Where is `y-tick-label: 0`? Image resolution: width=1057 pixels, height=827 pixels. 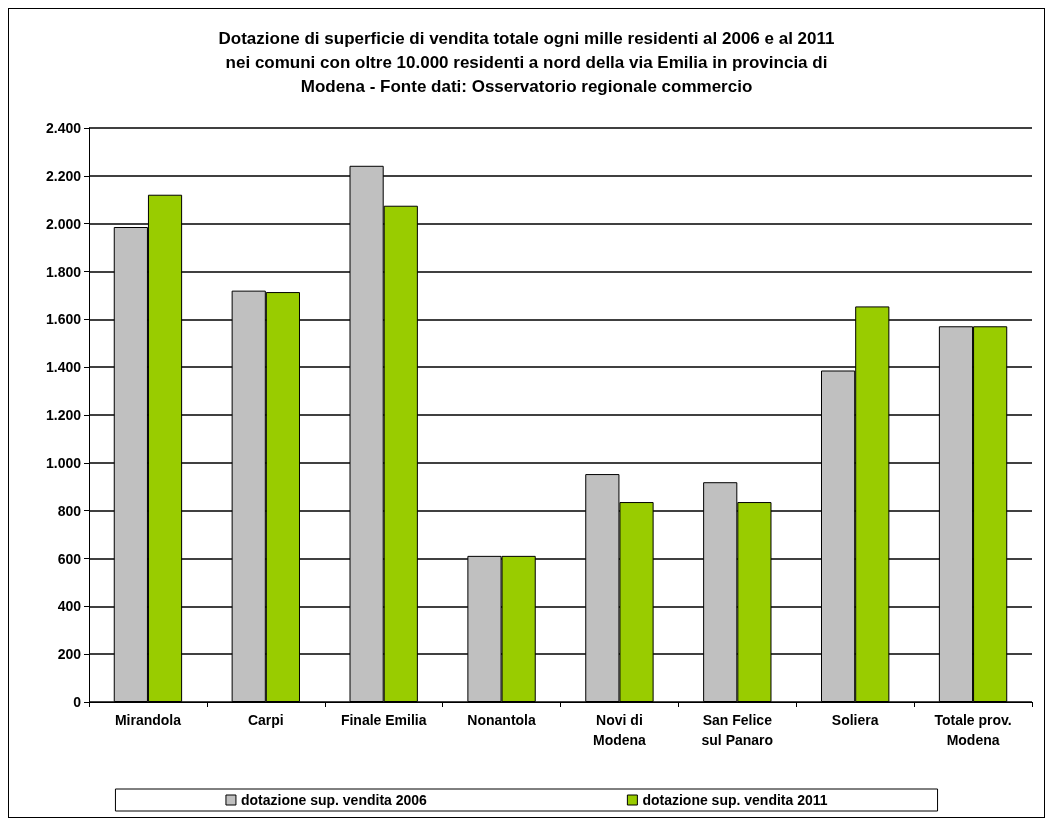 y-tick-label: 0 is located at coordinates (77, 702).